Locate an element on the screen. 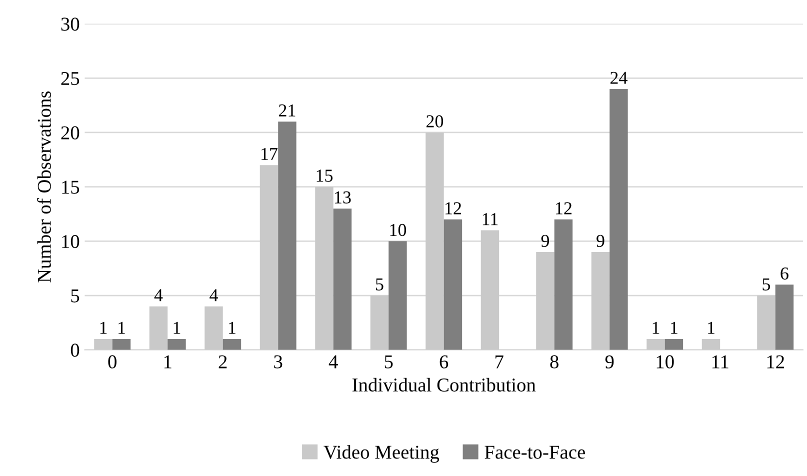  y-tick-label: 15 is located at coordinates (71, 187).